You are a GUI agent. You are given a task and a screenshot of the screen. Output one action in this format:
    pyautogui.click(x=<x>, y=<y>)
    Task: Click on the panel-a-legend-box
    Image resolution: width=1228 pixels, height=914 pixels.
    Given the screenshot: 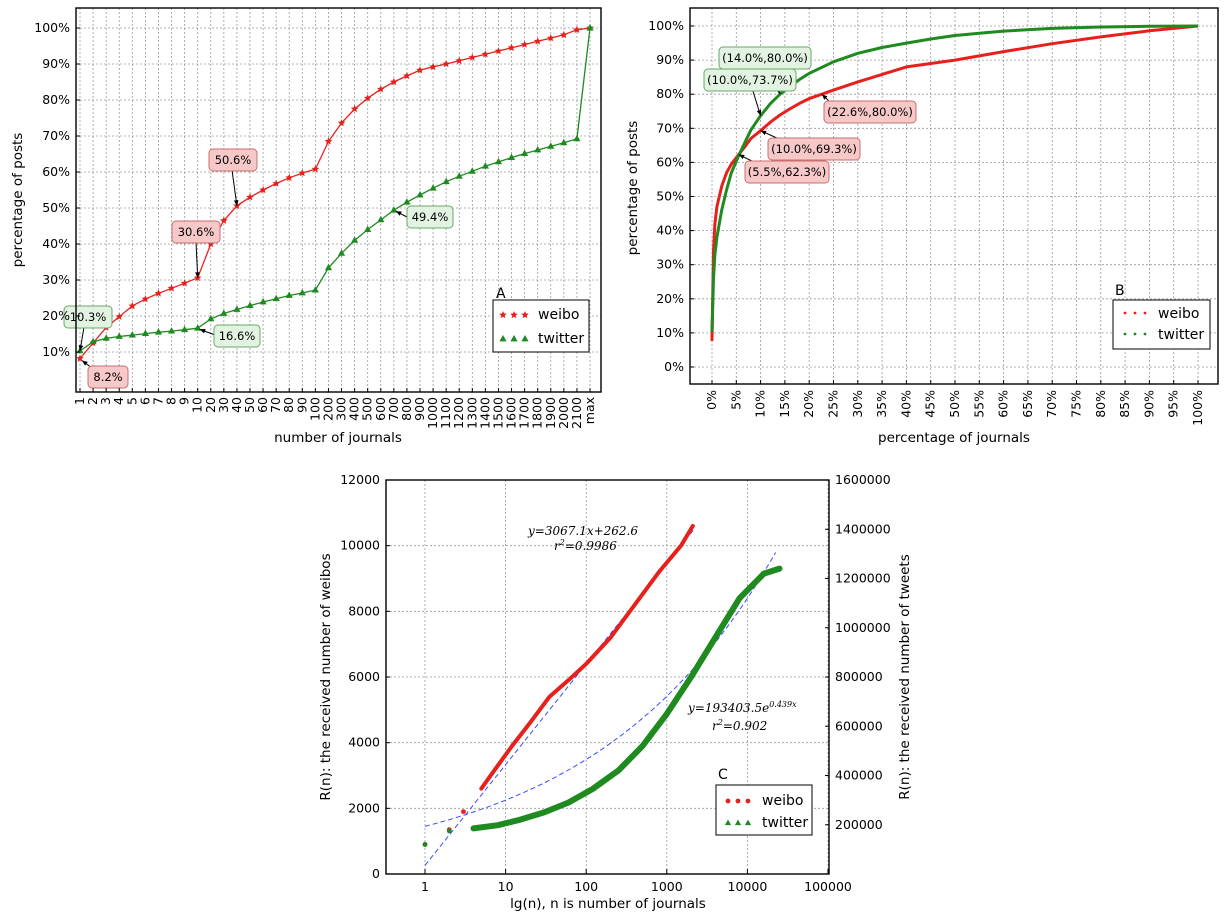 What is the action you would take?
    pyautogui.click(x=541, y=326)
    